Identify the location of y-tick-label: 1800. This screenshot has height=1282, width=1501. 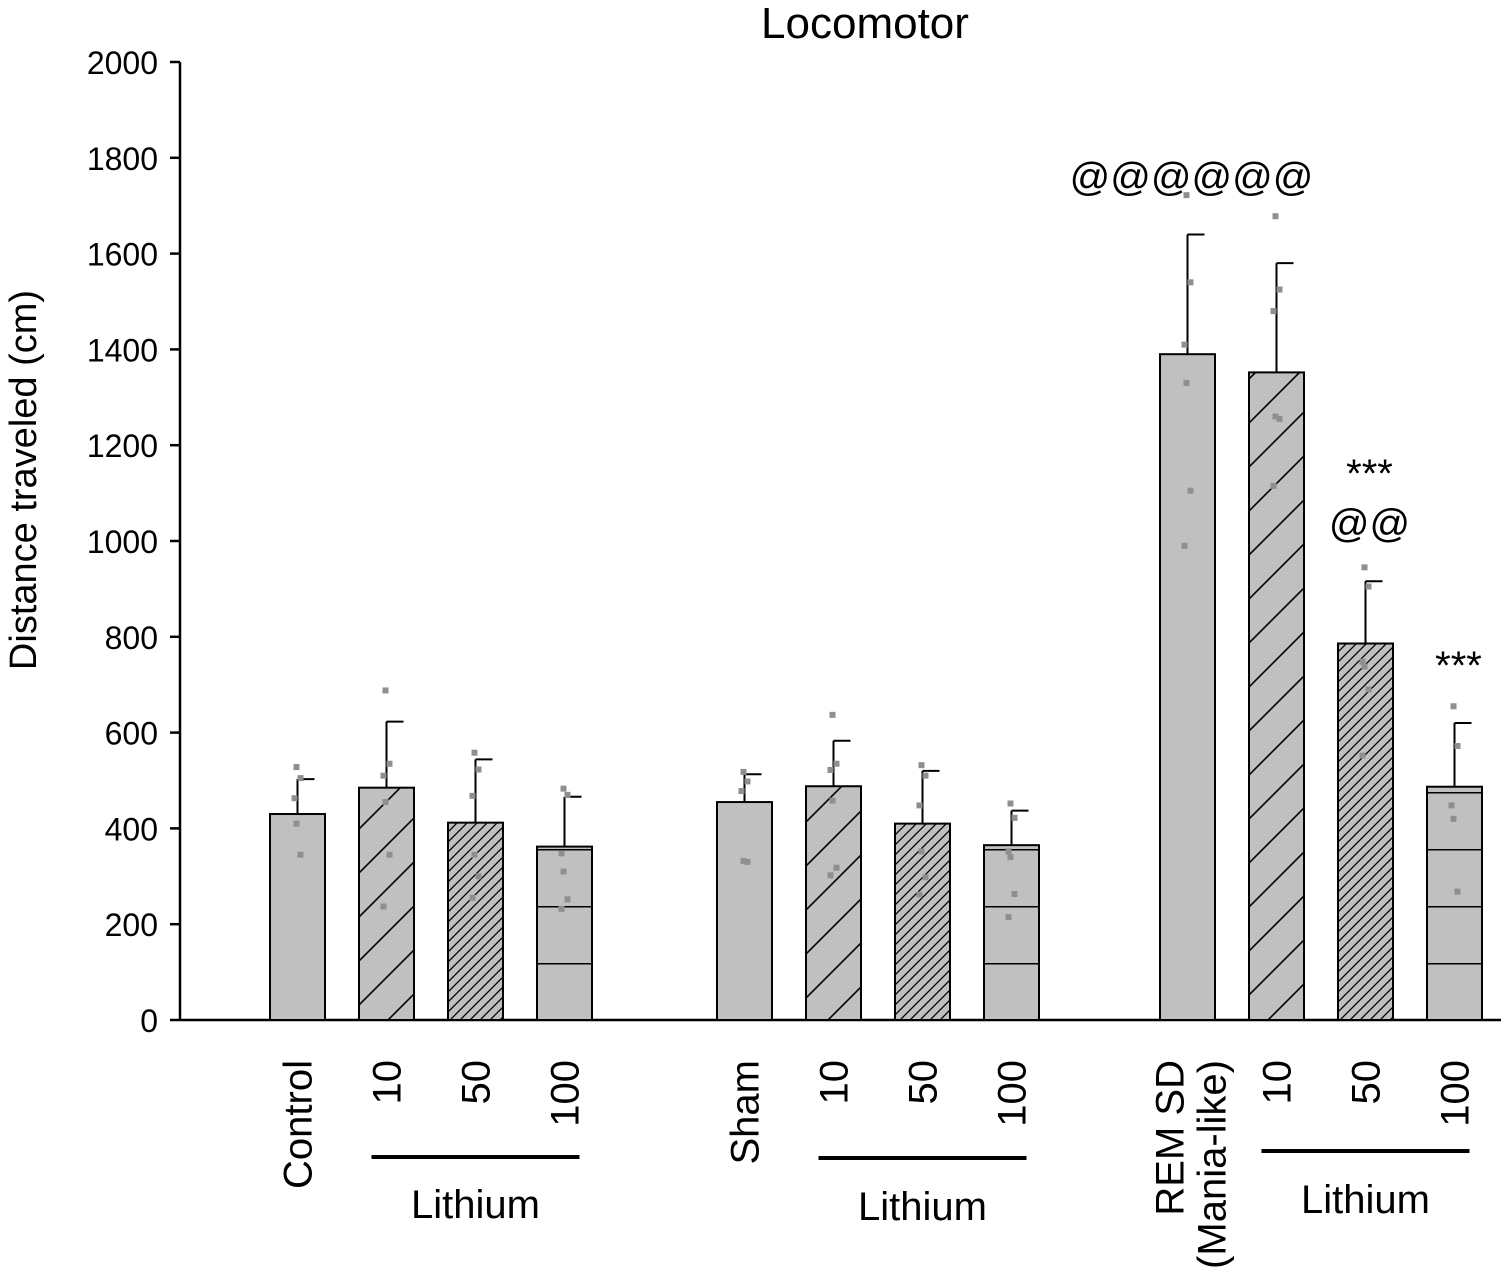
(122, 159).